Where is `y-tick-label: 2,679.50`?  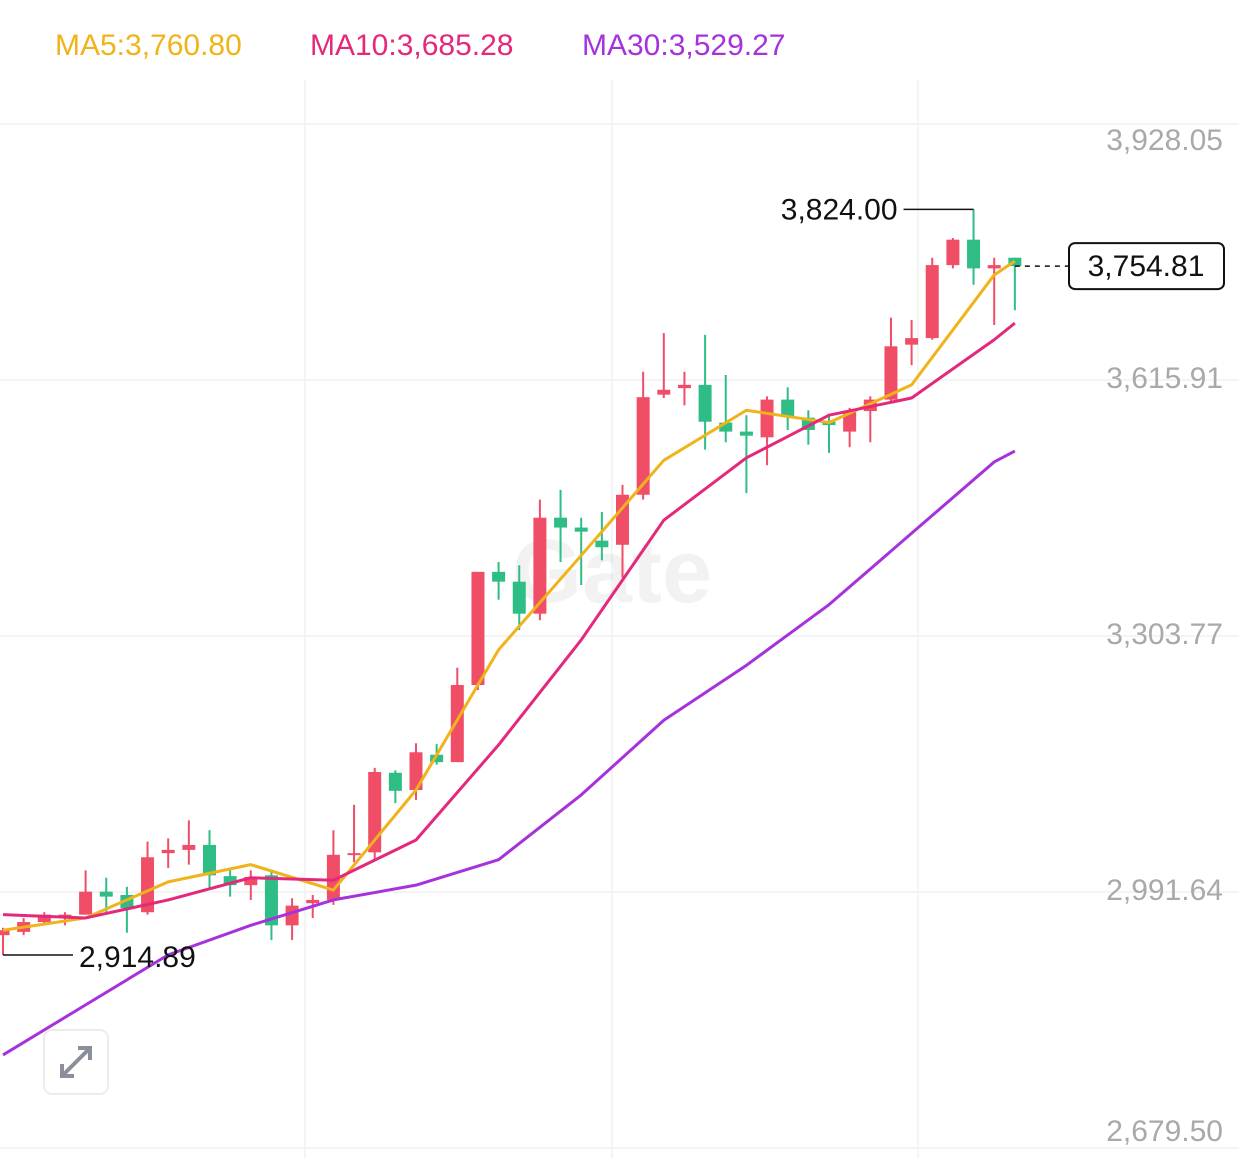
y-tick-label: 2,679.50 is located at coordinates (1164, 1131).